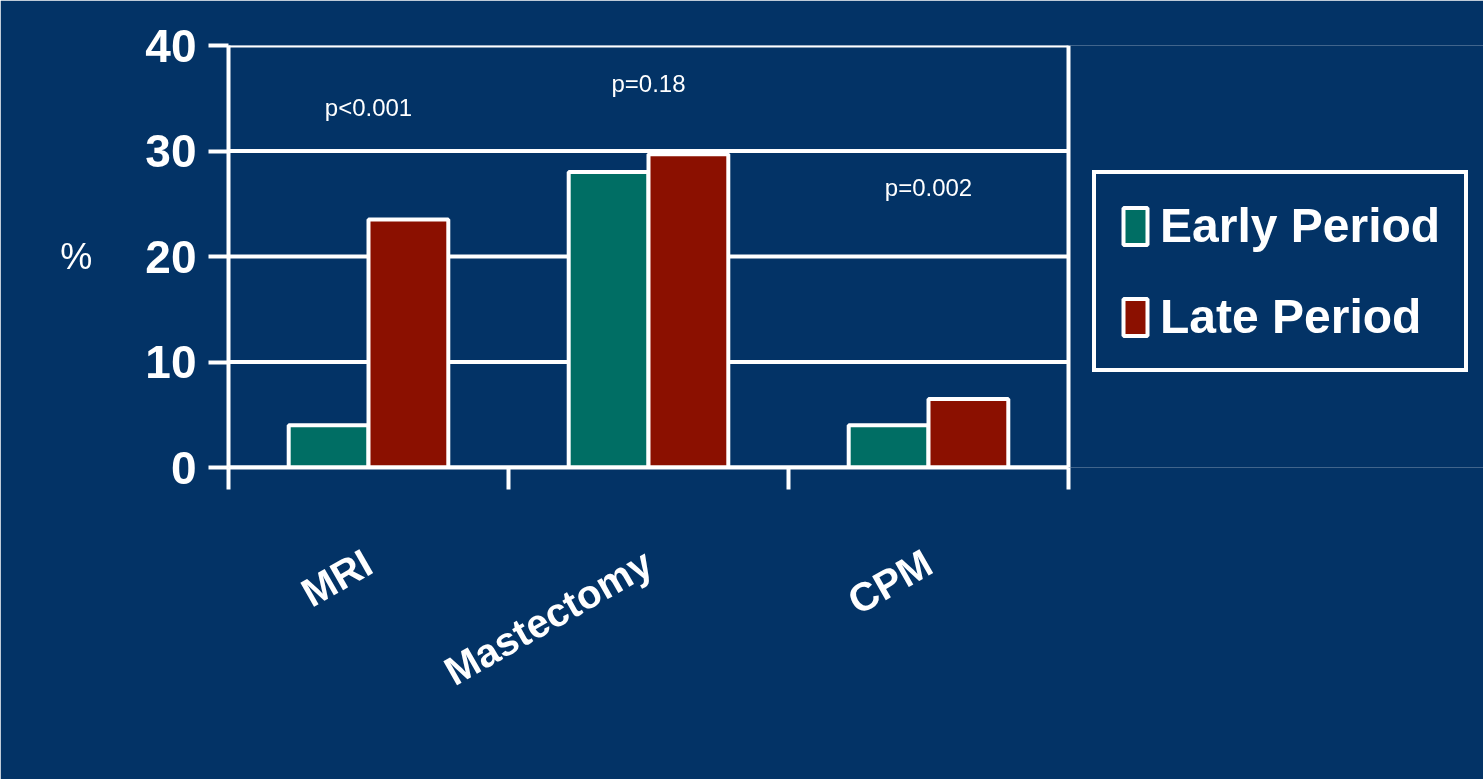  What do you see at coordinates (171, 256) in the screenshot?
I see `y-tick-label: 20` at bounding box center [171, 256].